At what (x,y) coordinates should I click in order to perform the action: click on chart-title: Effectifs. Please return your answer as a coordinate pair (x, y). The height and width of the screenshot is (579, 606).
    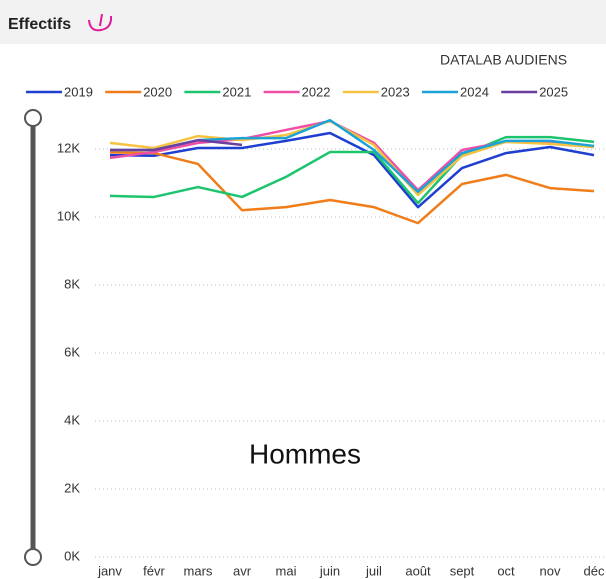
    Looking at the image, I should click on (39, 24).